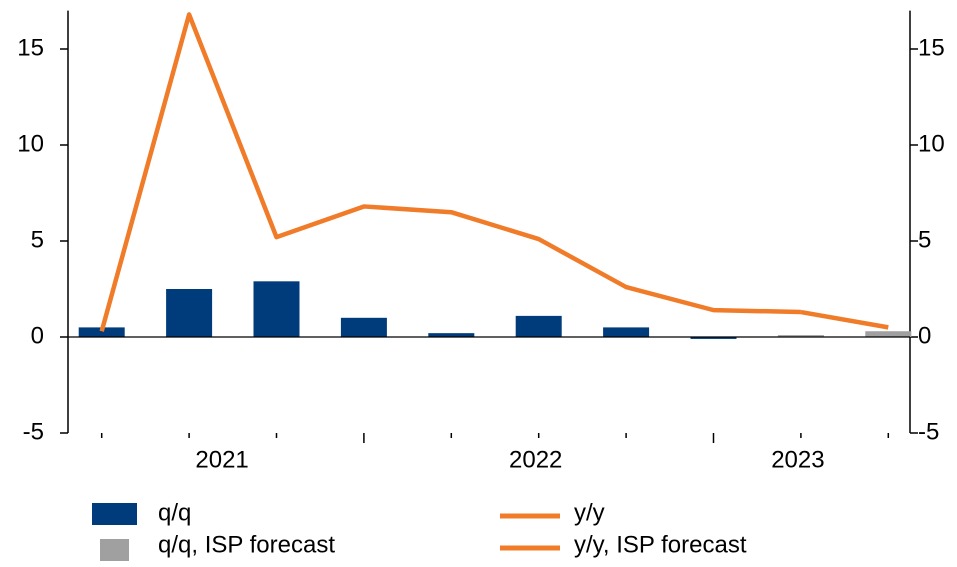  I want to click on line, so click(844, 319).